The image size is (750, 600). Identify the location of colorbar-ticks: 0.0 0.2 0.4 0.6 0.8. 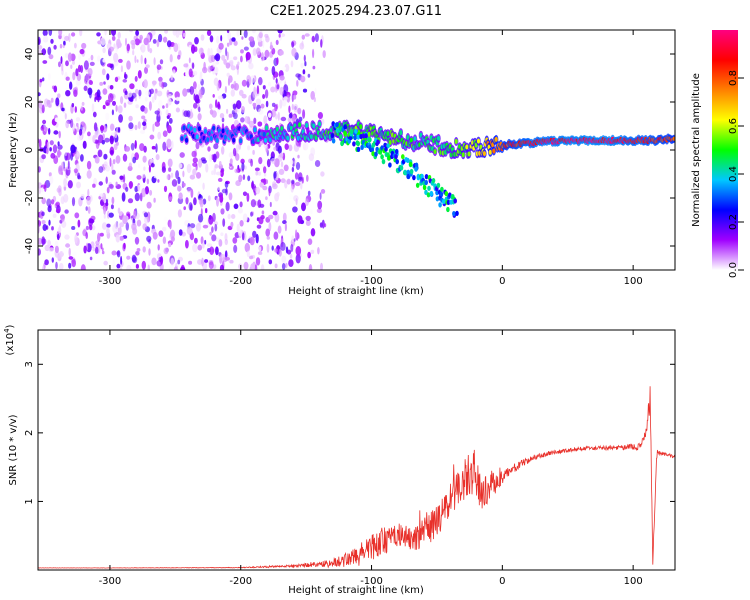
(736, 174).